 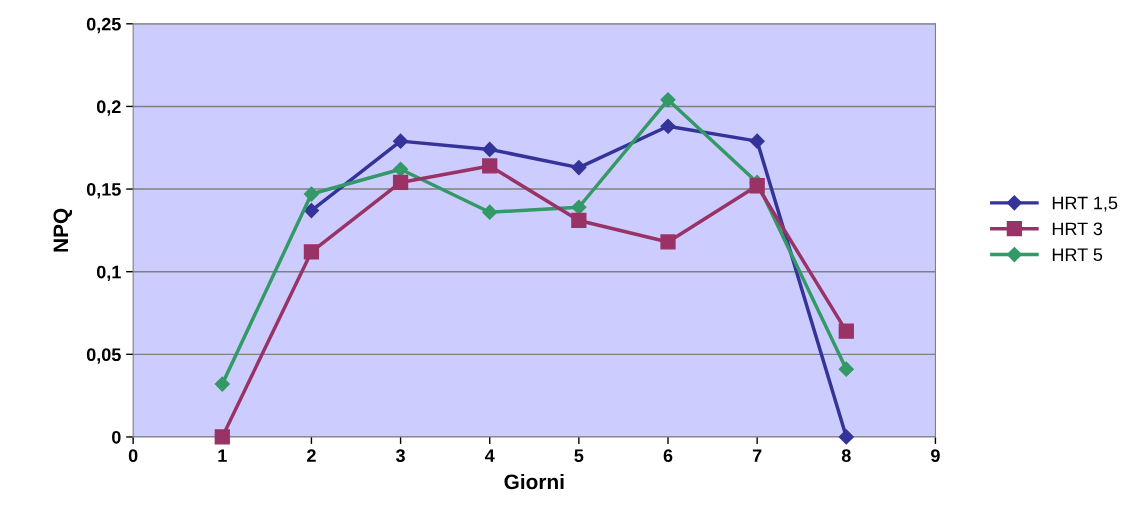 What do you see at coordinates (1077, 229) in the screenshot?
I see `legend-label: HRT 3` at bounding box center [1077, 229].